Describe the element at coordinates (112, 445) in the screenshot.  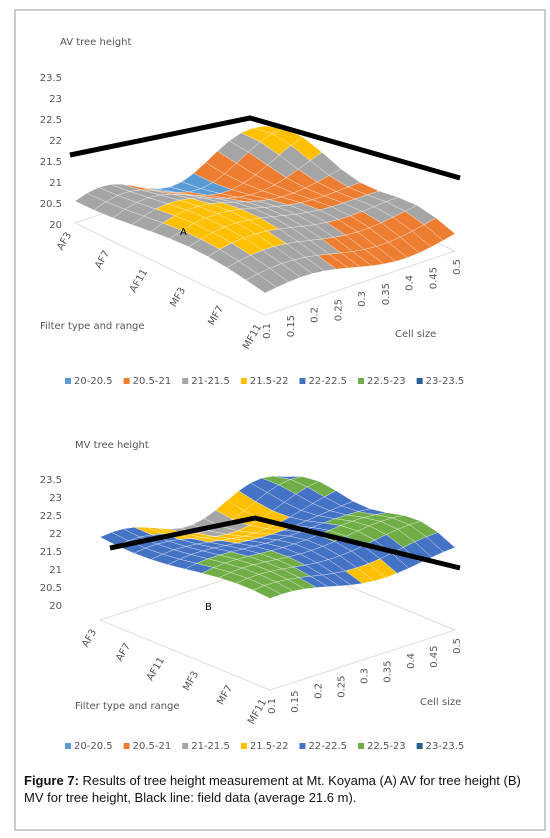
I see `panel-title: MV tree height` at that location.